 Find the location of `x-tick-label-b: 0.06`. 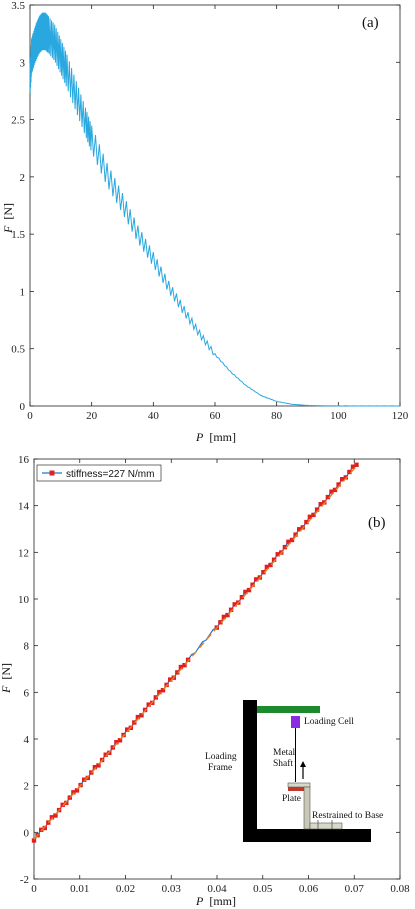

x-tick-label-b: 0.06 is located at coordinates (309, 889).